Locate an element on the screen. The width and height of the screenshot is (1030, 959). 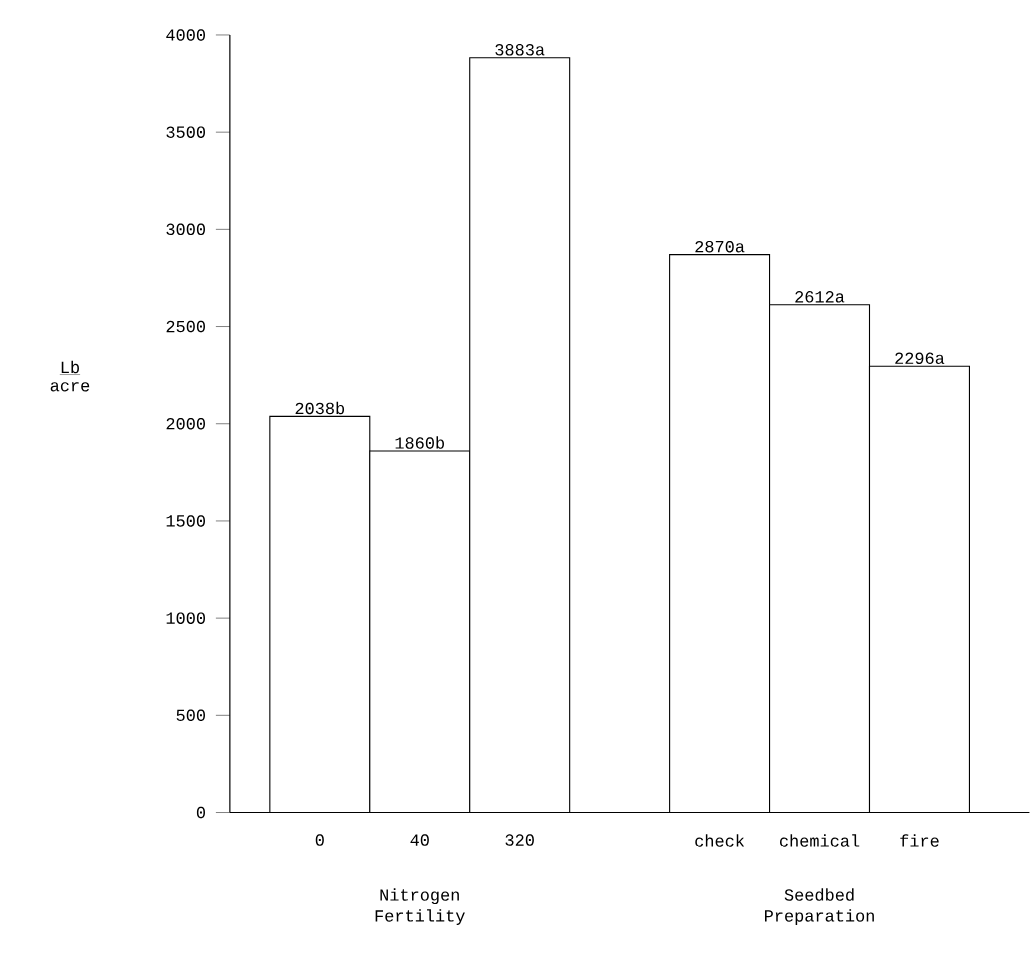
data-label: 3883a is located at coordinates (520, 49).